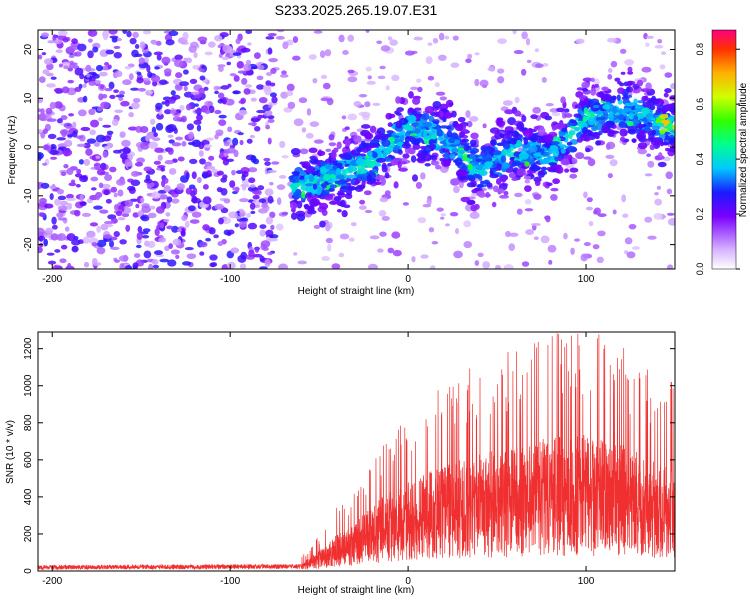  I want to click on y-tick-label: 0, so click(28, 571).